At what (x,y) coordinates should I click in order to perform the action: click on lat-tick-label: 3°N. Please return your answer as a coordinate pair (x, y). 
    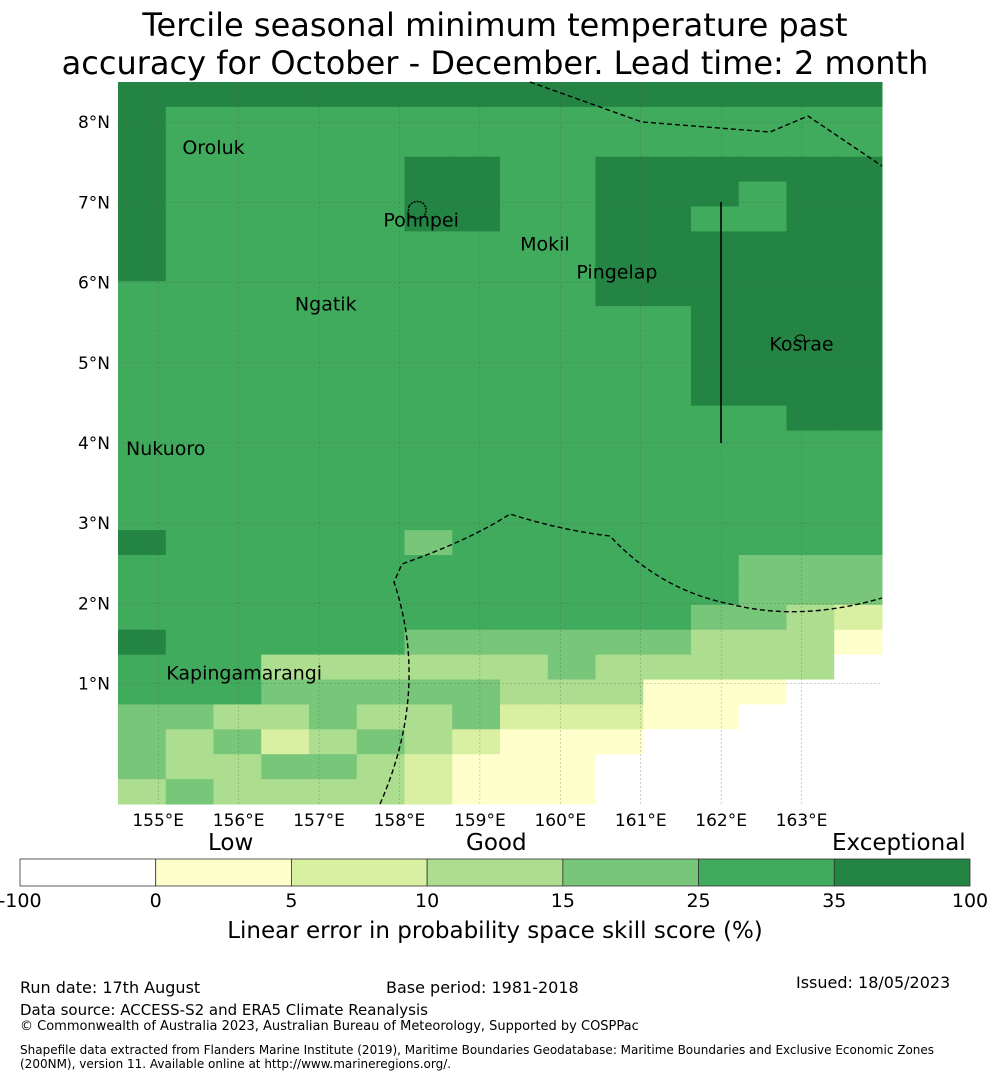
    Looking at the image, I should click on (94, 524).